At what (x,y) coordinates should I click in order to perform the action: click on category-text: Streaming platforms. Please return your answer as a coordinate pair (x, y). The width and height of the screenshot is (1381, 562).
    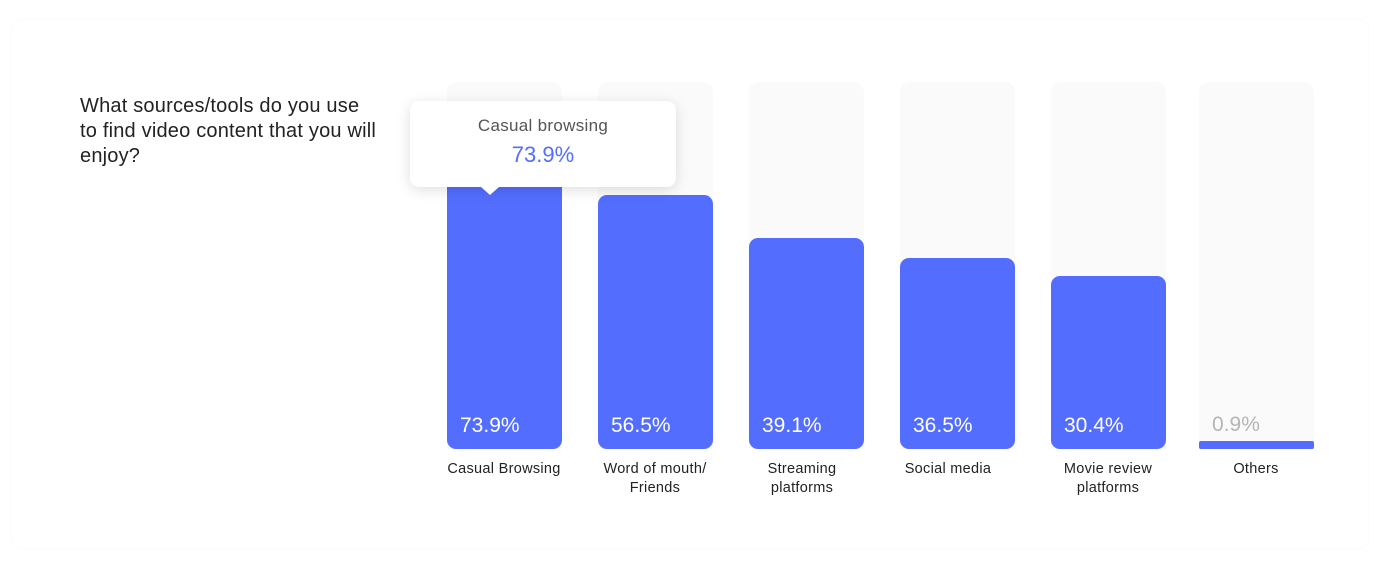
    Looking at the image, I should click on (802, 478).